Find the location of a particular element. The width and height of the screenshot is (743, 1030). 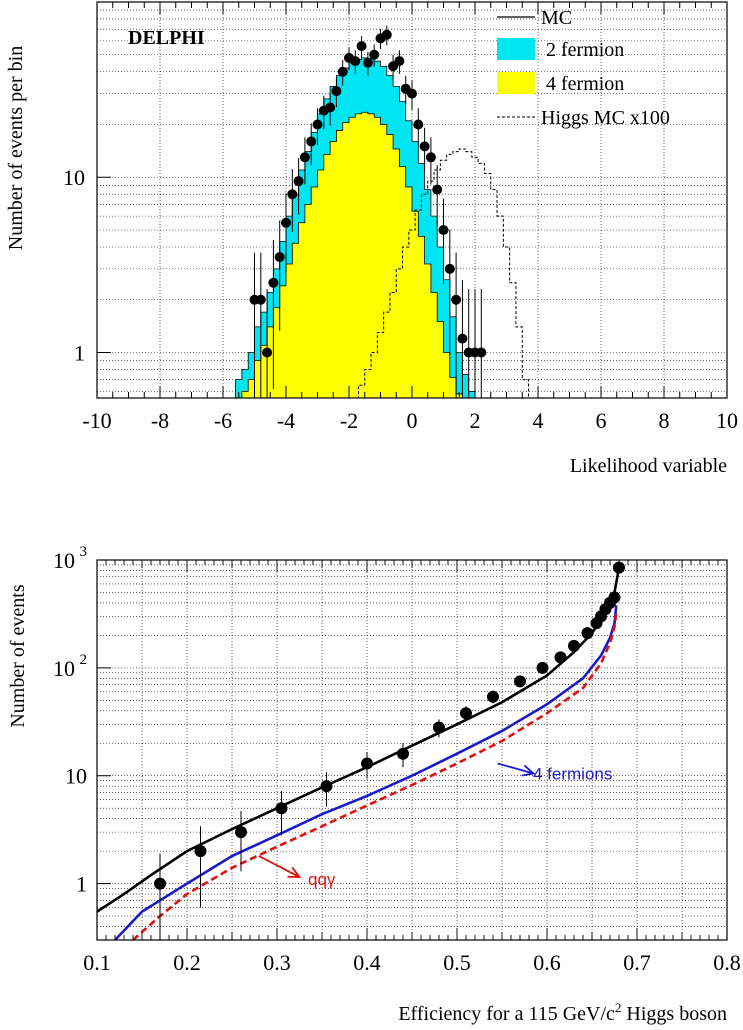

y-tick-exponent: 3 is located at coordinates (84, 552).